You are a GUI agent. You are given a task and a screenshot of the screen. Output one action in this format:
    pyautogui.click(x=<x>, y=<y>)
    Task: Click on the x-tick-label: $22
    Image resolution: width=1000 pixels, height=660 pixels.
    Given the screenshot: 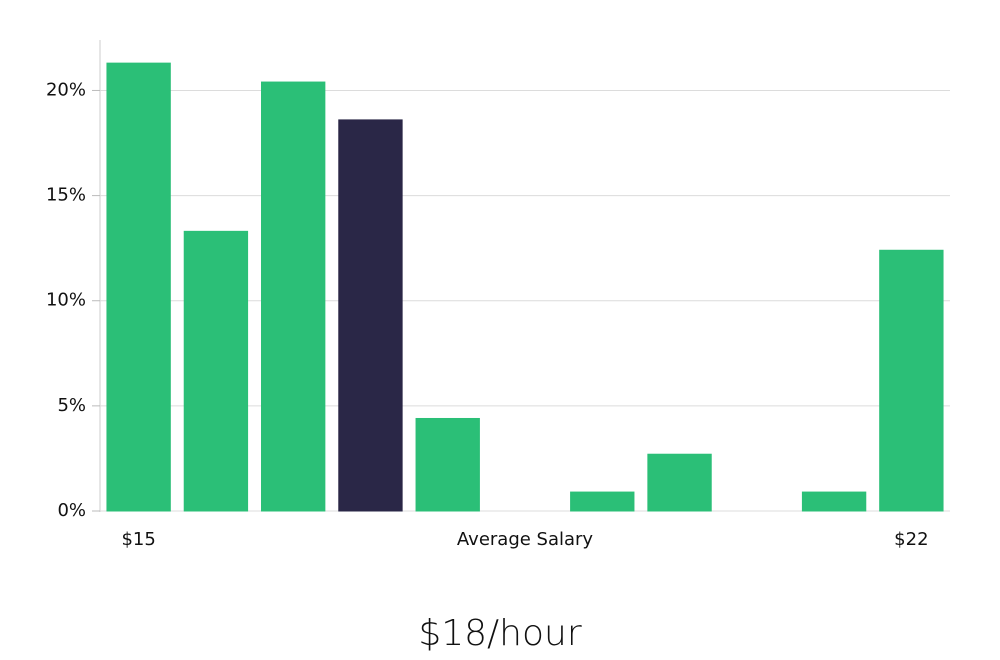 What is the action you would take?
    pyautogui.click(x=911, y=539)
    